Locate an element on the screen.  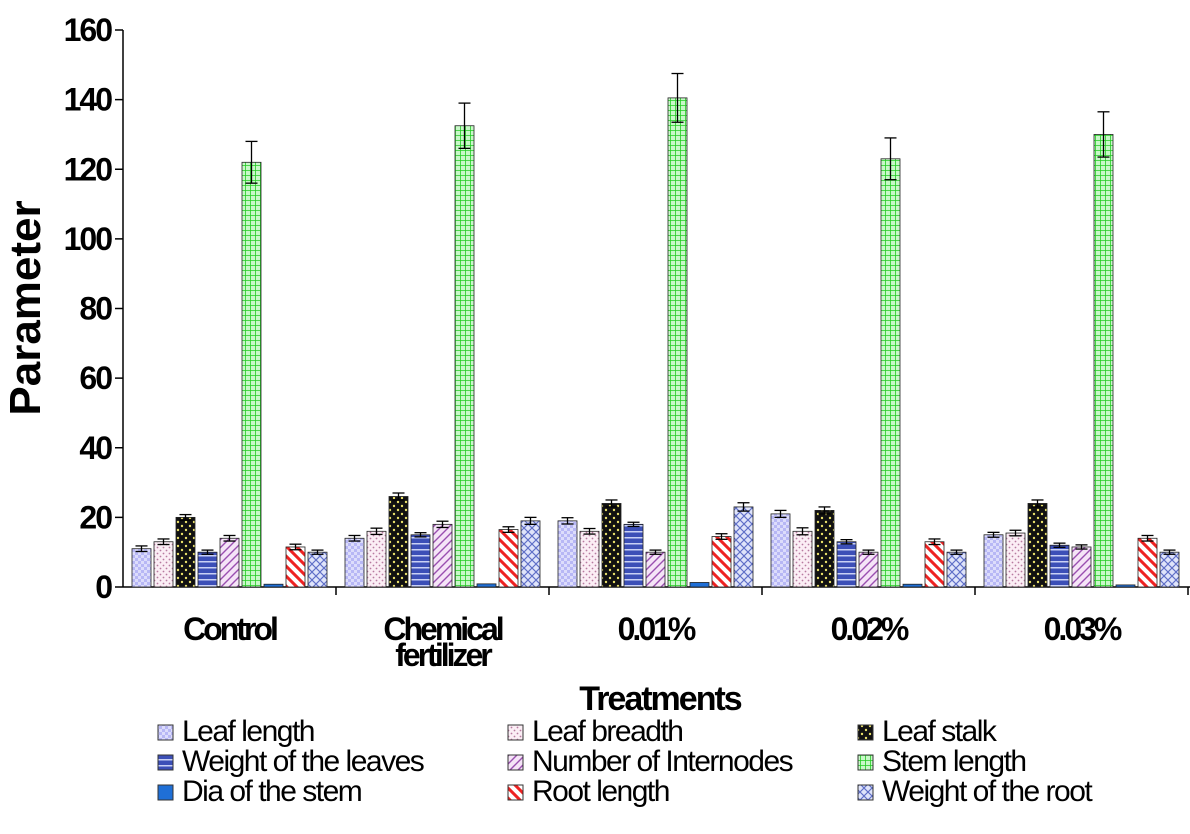
legend-item: Leaf stalk is located at coordinates (928, 731).